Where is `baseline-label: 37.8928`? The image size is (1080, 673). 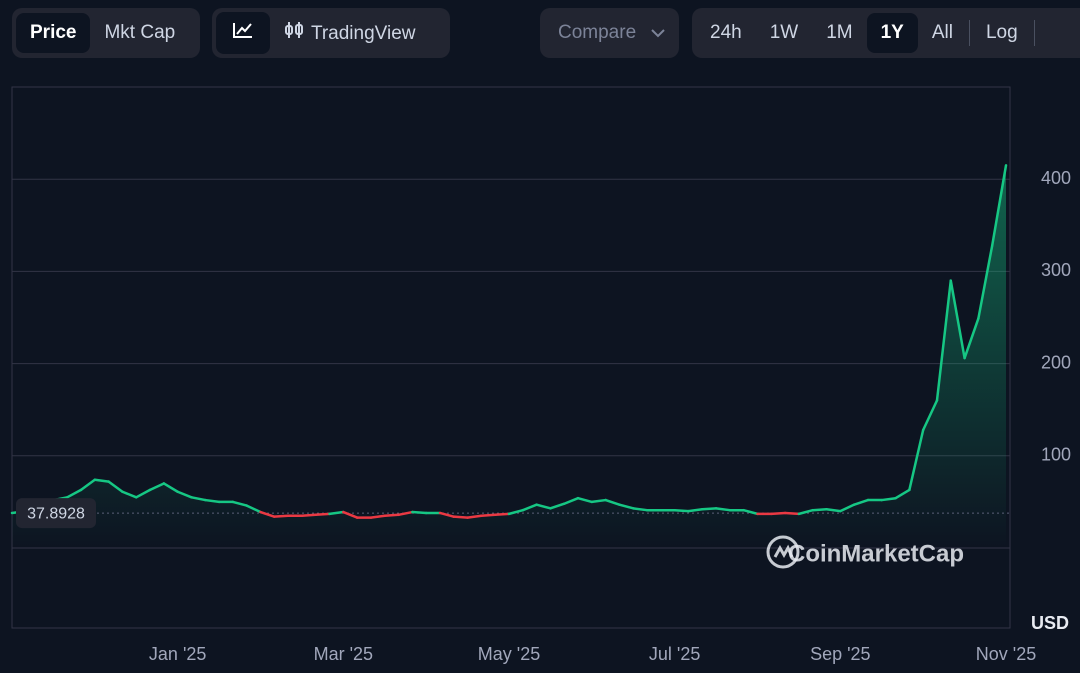
baseline-label: 37.8928 is located at coordinates (56, 513).